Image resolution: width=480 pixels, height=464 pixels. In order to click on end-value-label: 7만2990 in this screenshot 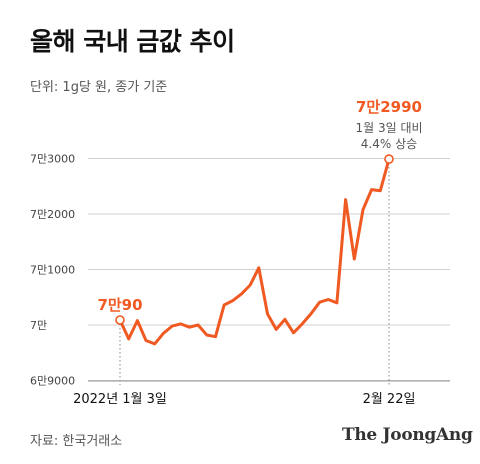, I will do `click(389, 107)`.